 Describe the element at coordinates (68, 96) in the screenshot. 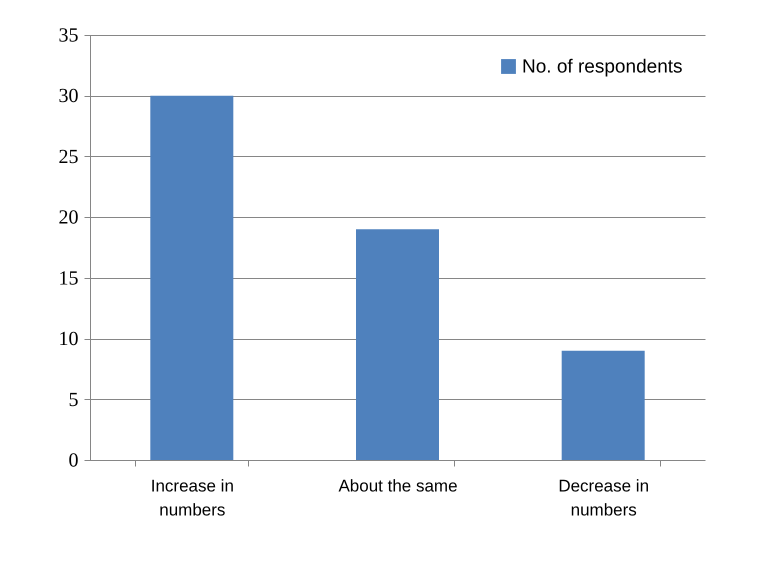

I see `y-tick-label: 30` at that location.